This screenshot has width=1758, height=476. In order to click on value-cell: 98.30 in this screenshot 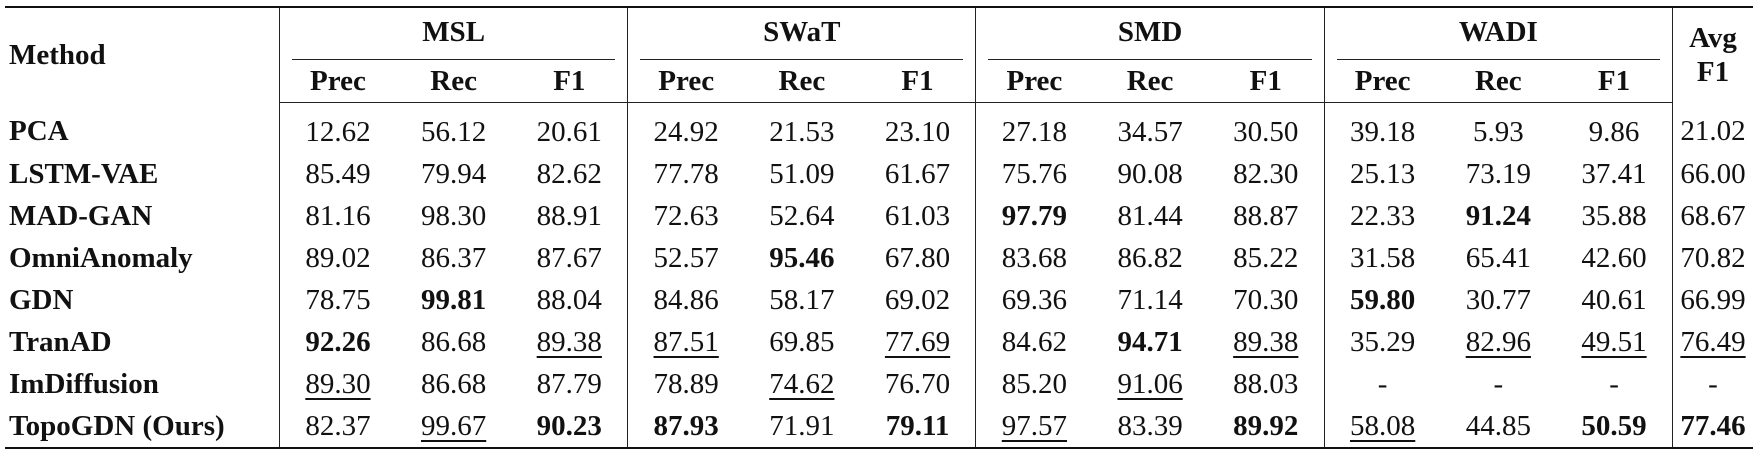, I will do `click(453, 216)`.